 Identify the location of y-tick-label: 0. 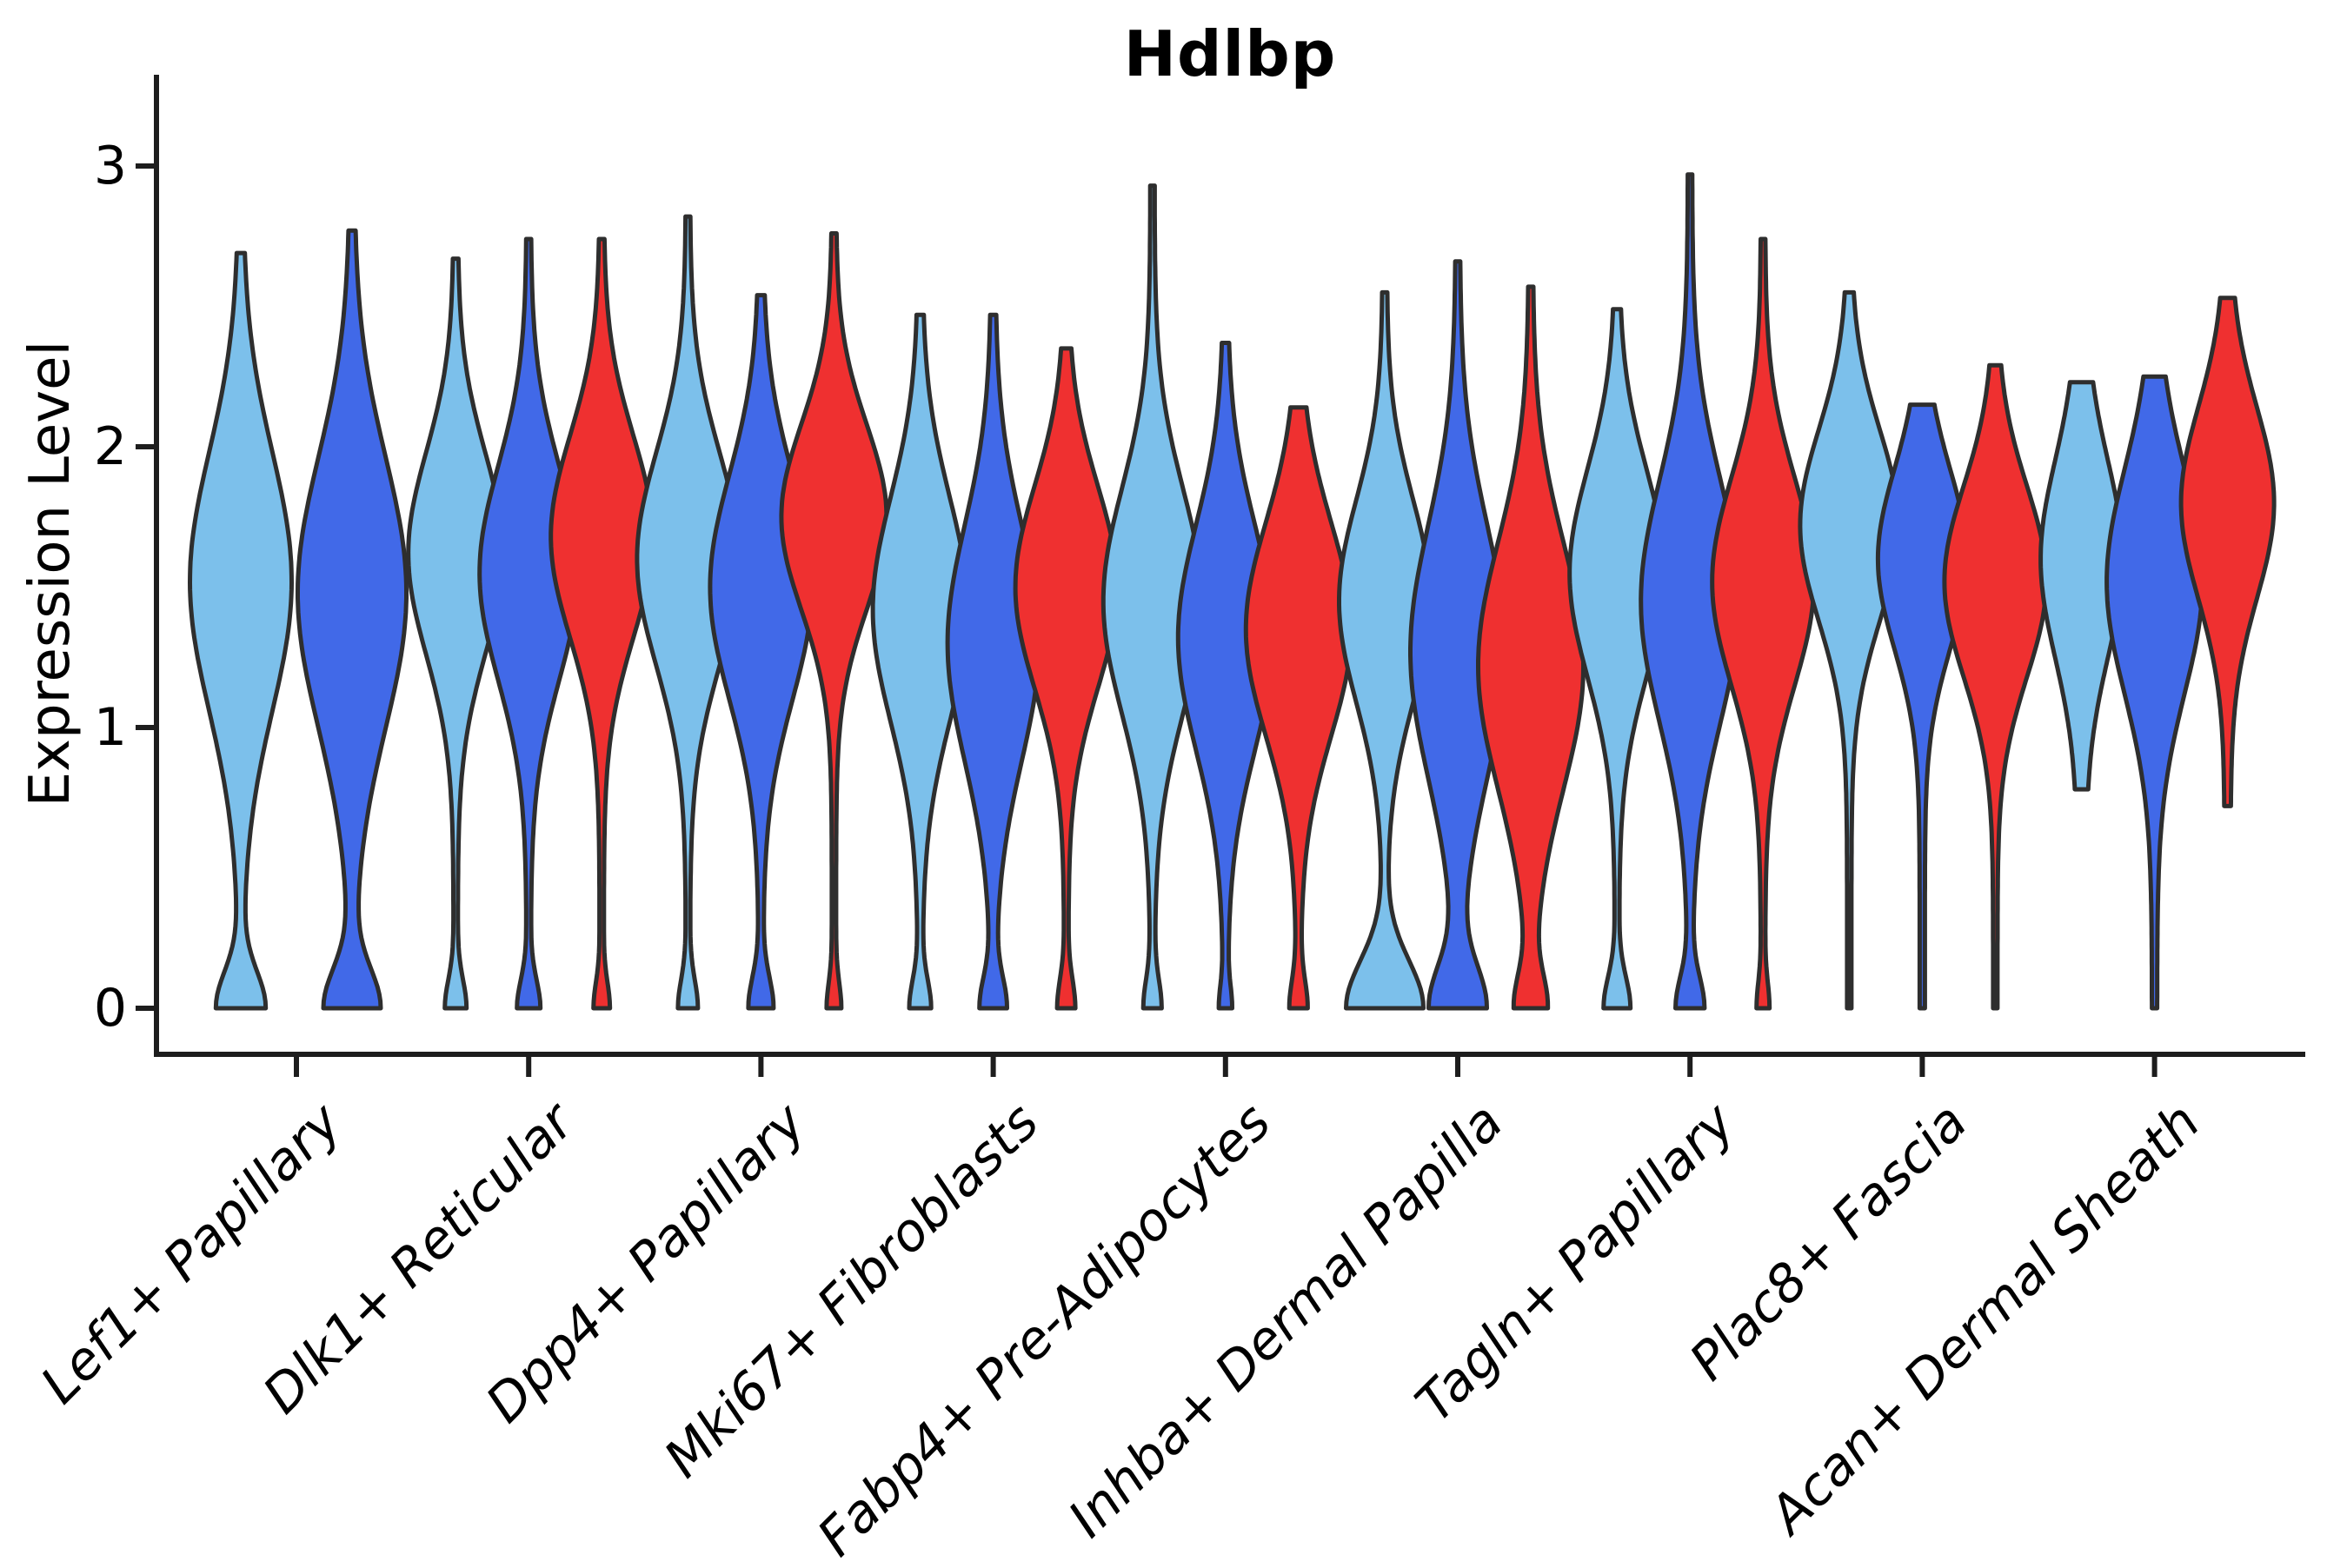
(110, 1008).